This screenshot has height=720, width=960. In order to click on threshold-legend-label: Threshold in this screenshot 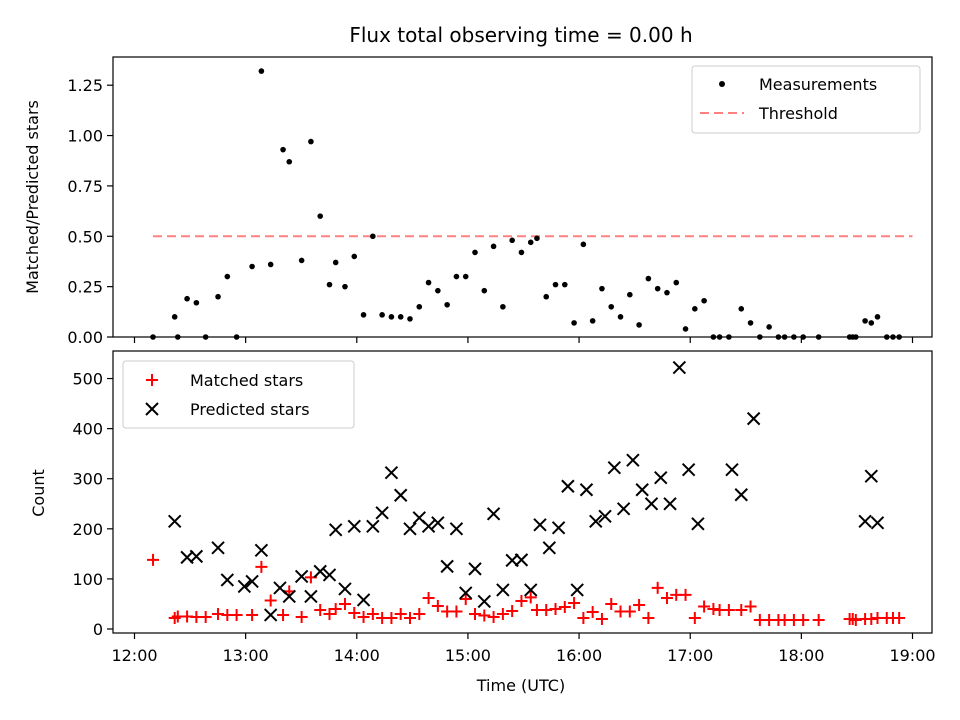, I will do `click(798, 113)`.